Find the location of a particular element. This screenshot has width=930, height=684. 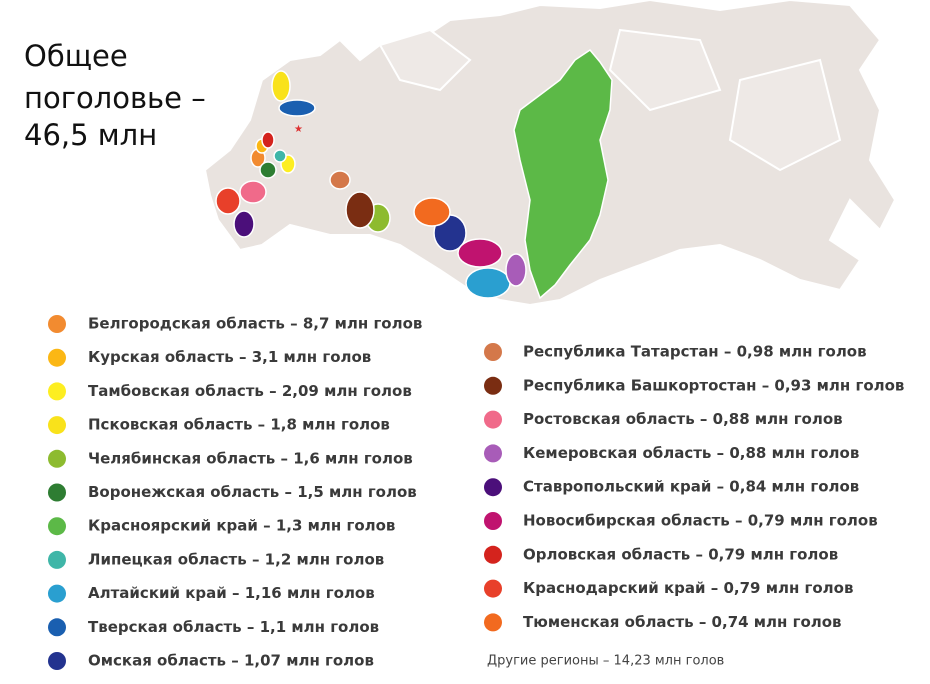

legend-label: Челябинская область – 1,6 млн голов is located at coordinates (250, 458).